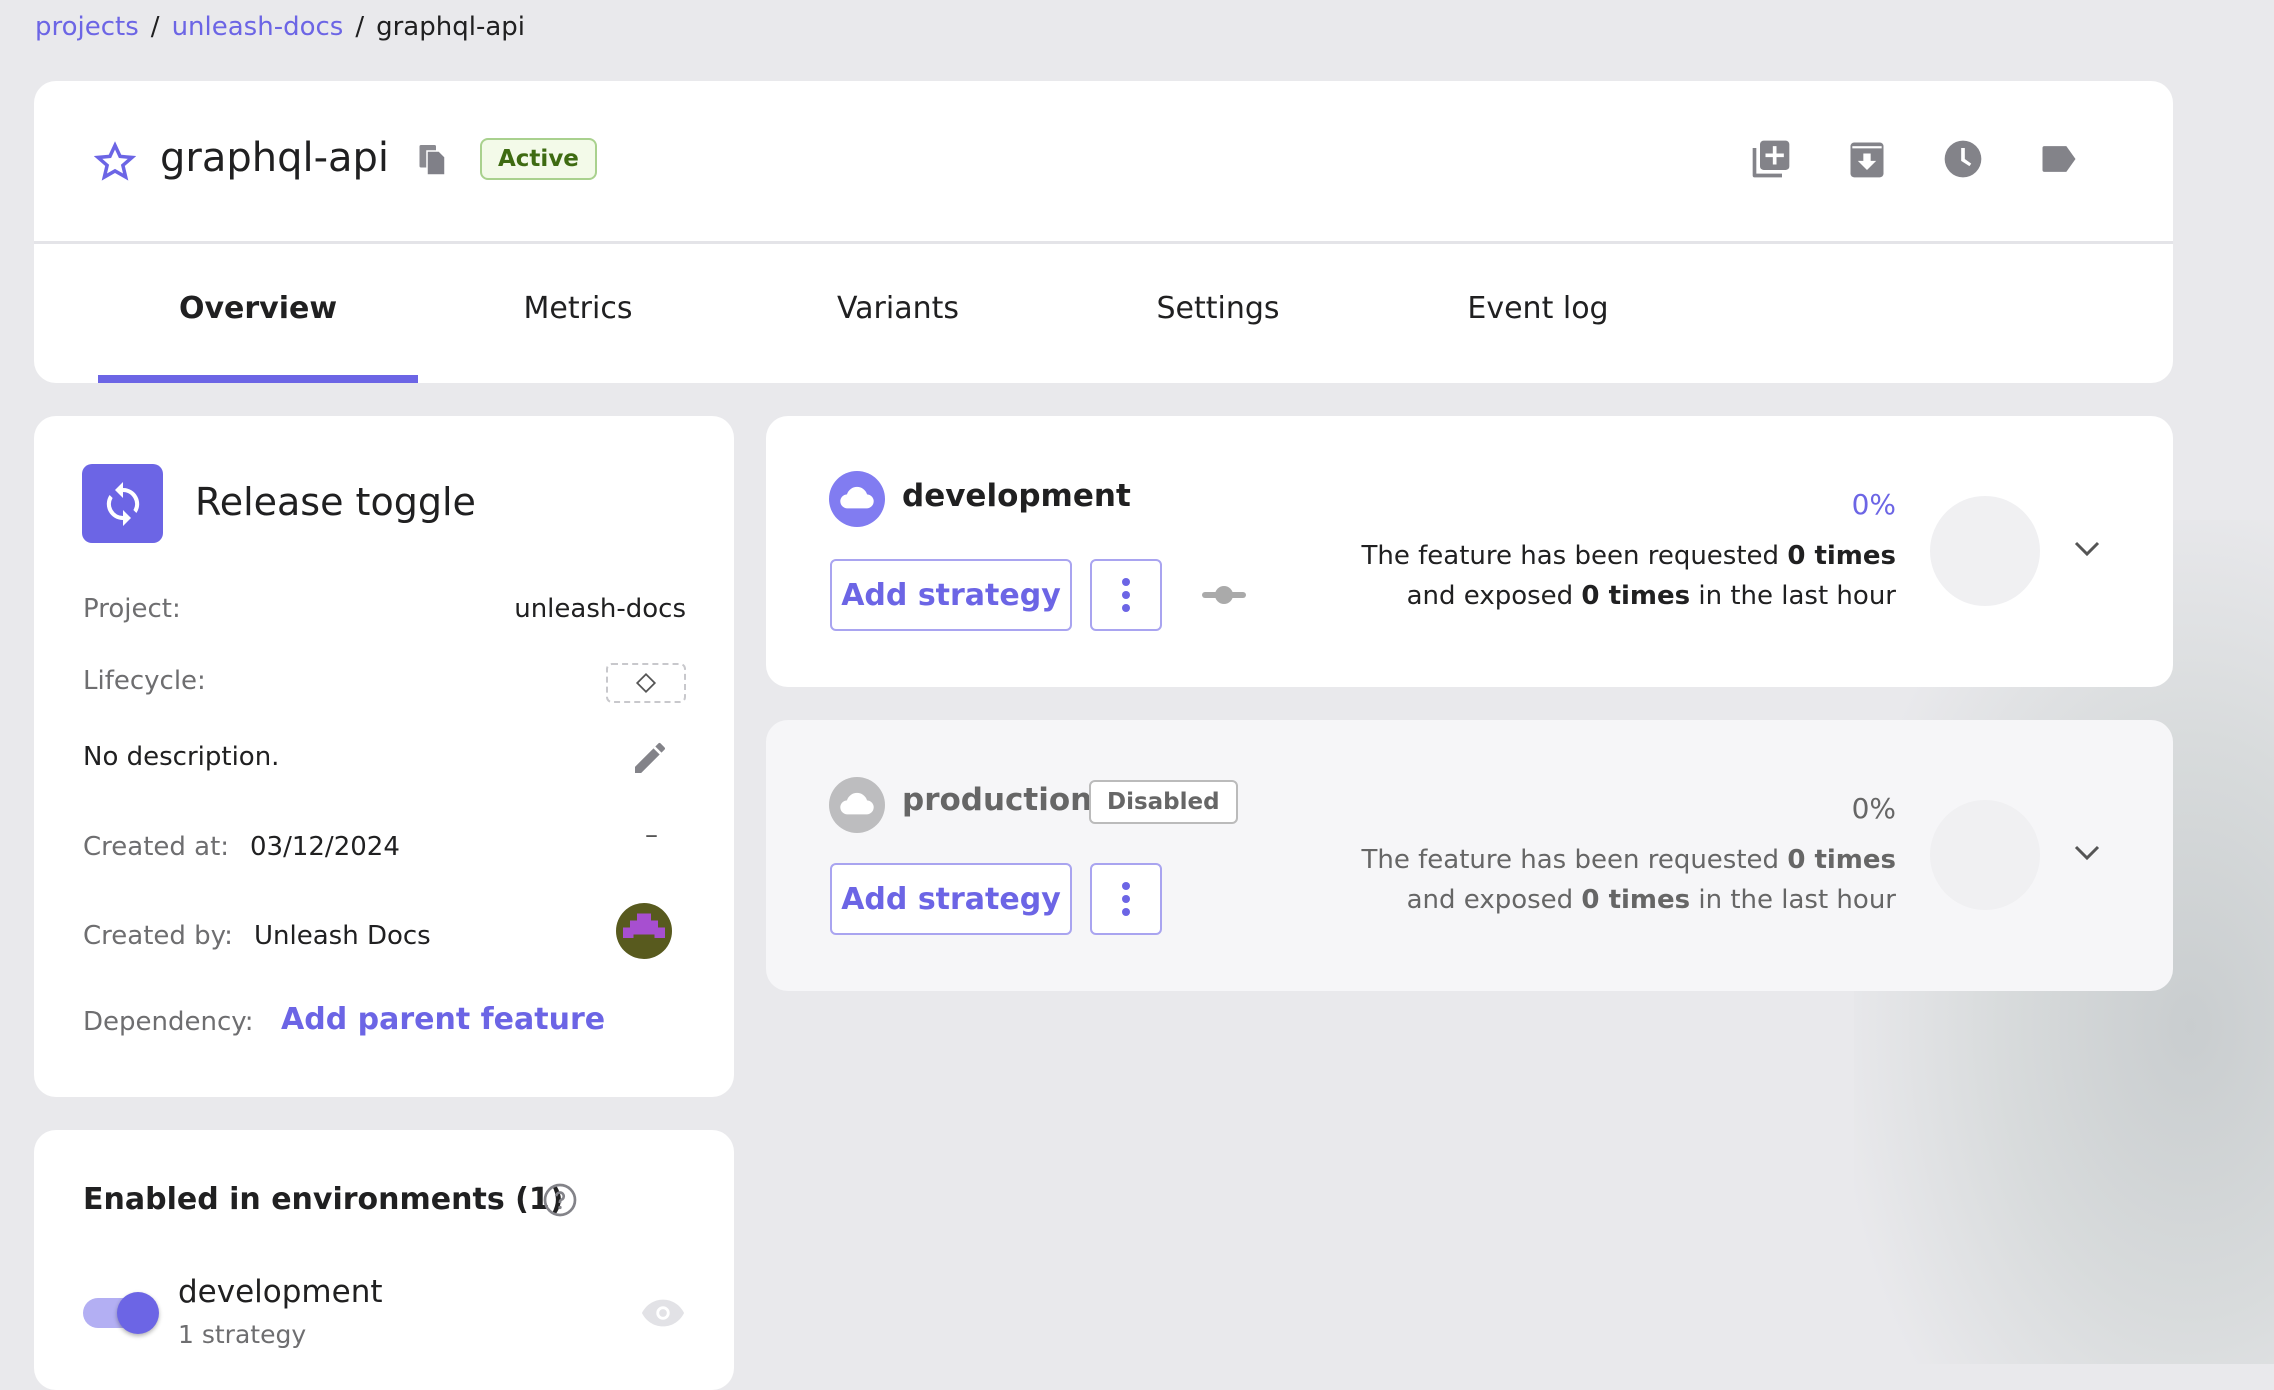  What do you see at coordinates (121, 1313) in the screenshot?
I see `development-toggle` at bounding box center [121, 1313].